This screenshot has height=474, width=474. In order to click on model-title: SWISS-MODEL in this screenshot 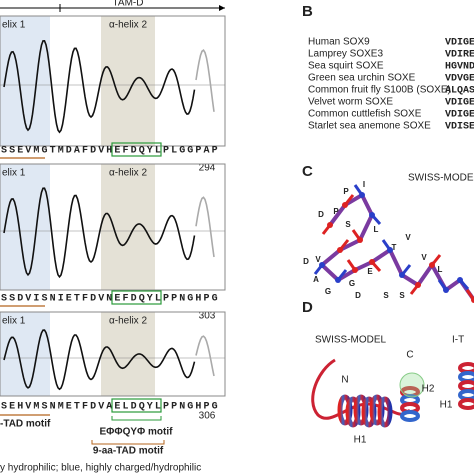, I will do `click(441, 178)`.